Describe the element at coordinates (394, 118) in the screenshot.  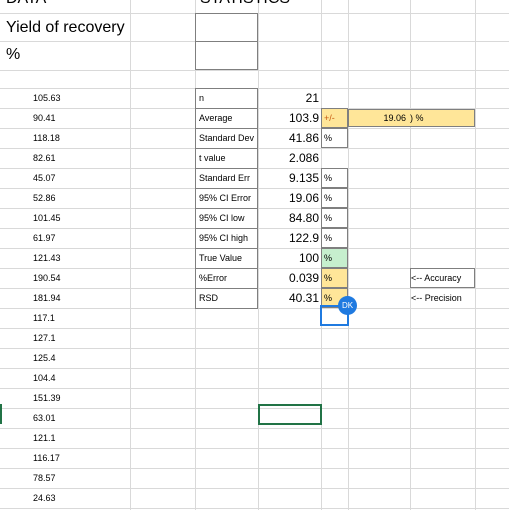
I see `ci-error-value: 19.06` at that location.